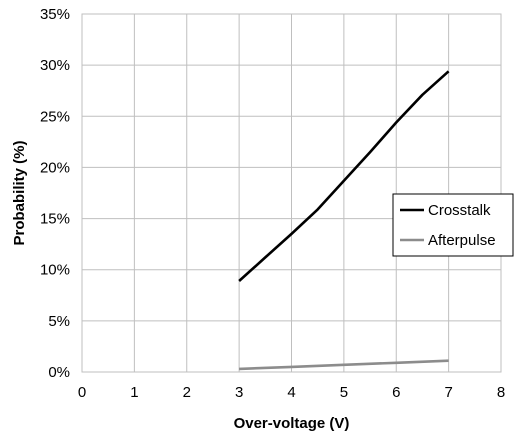  I want to click on legend-label-crosstalk: Crosstalk, so click(459, 210).